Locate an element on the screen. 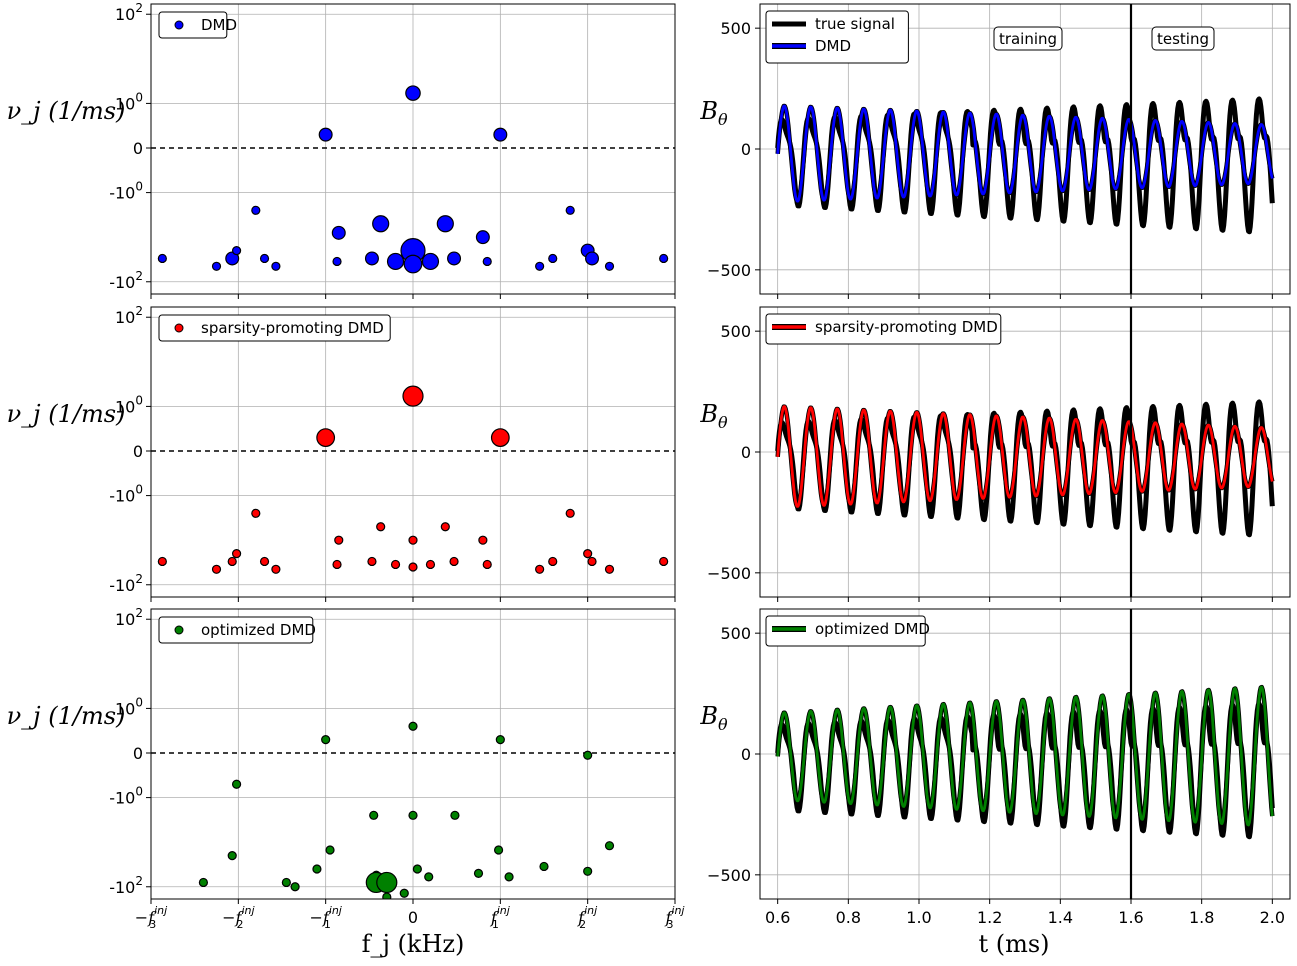  x-tick-label: 1.8 is located at coordinates (1201, 917).